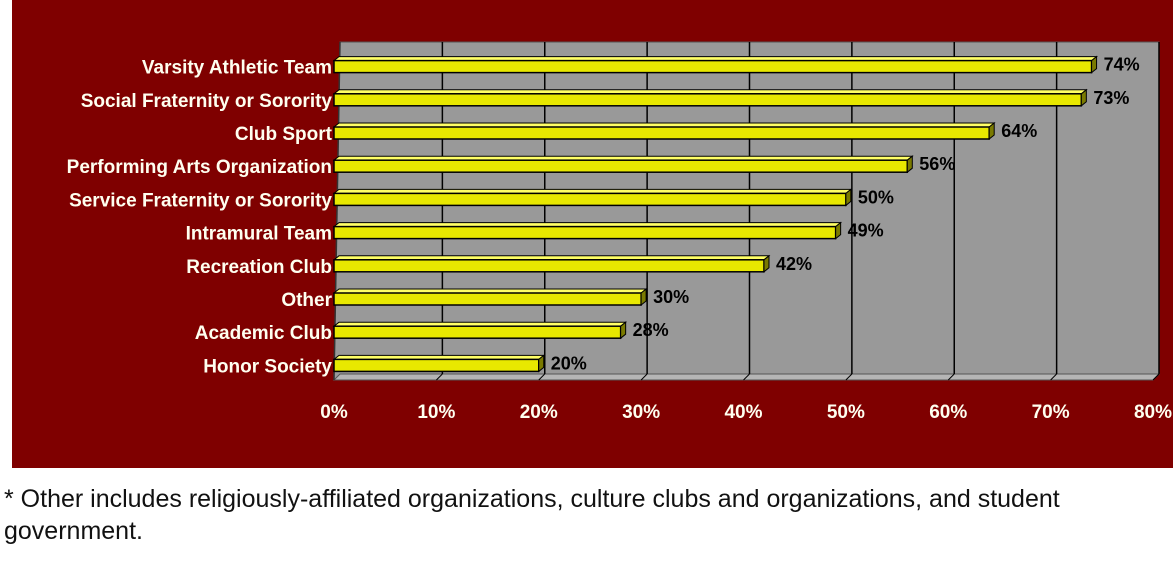 Image resolution: width=1173 pixels, height=565 pixels. What do you see at coordinates (651, 330) in the screenshot?
I see `value-label: 28%` at bounding box center [651, 330].